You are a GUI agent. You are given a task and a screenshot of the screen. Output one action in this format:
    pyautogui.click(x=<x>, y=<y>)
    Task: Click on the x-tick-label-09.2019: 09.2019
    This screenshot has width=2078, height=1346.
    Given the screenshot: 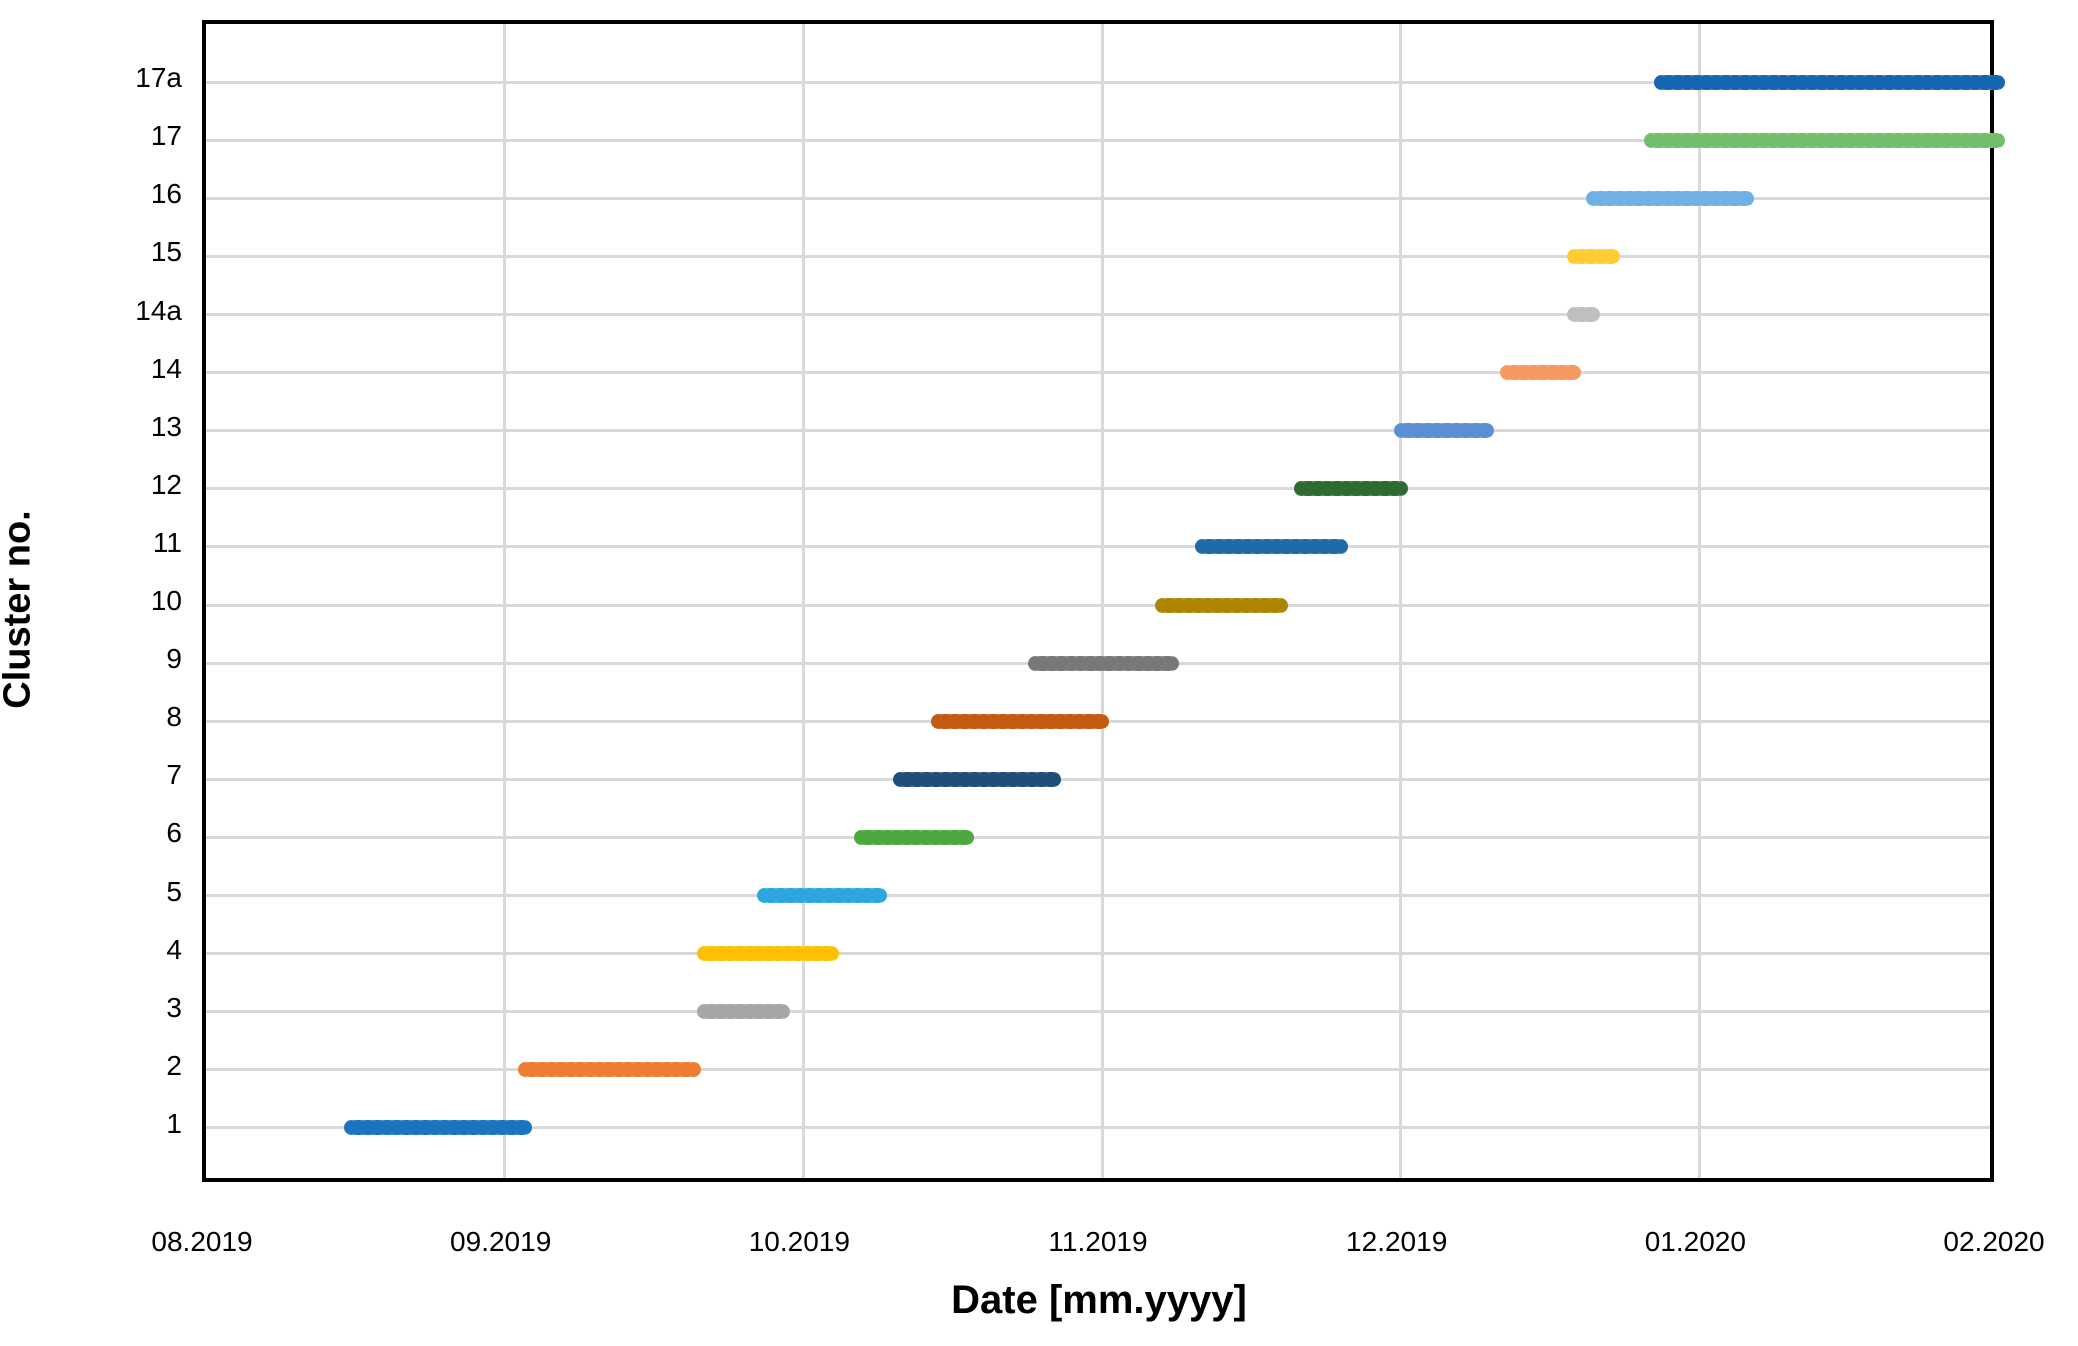 What is the action you would take?
    pyautogui.click(x=501, y=1241)
    